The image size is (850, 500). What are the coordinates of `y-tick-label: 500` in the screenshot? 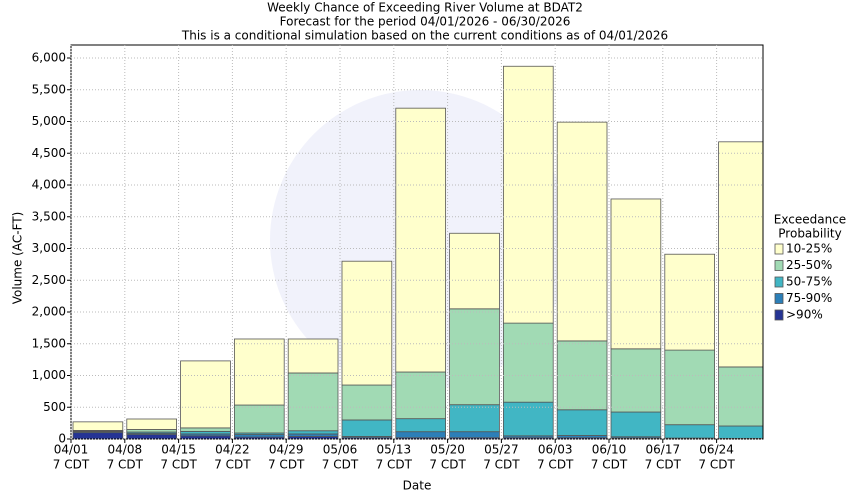 It's located at (54, 407).